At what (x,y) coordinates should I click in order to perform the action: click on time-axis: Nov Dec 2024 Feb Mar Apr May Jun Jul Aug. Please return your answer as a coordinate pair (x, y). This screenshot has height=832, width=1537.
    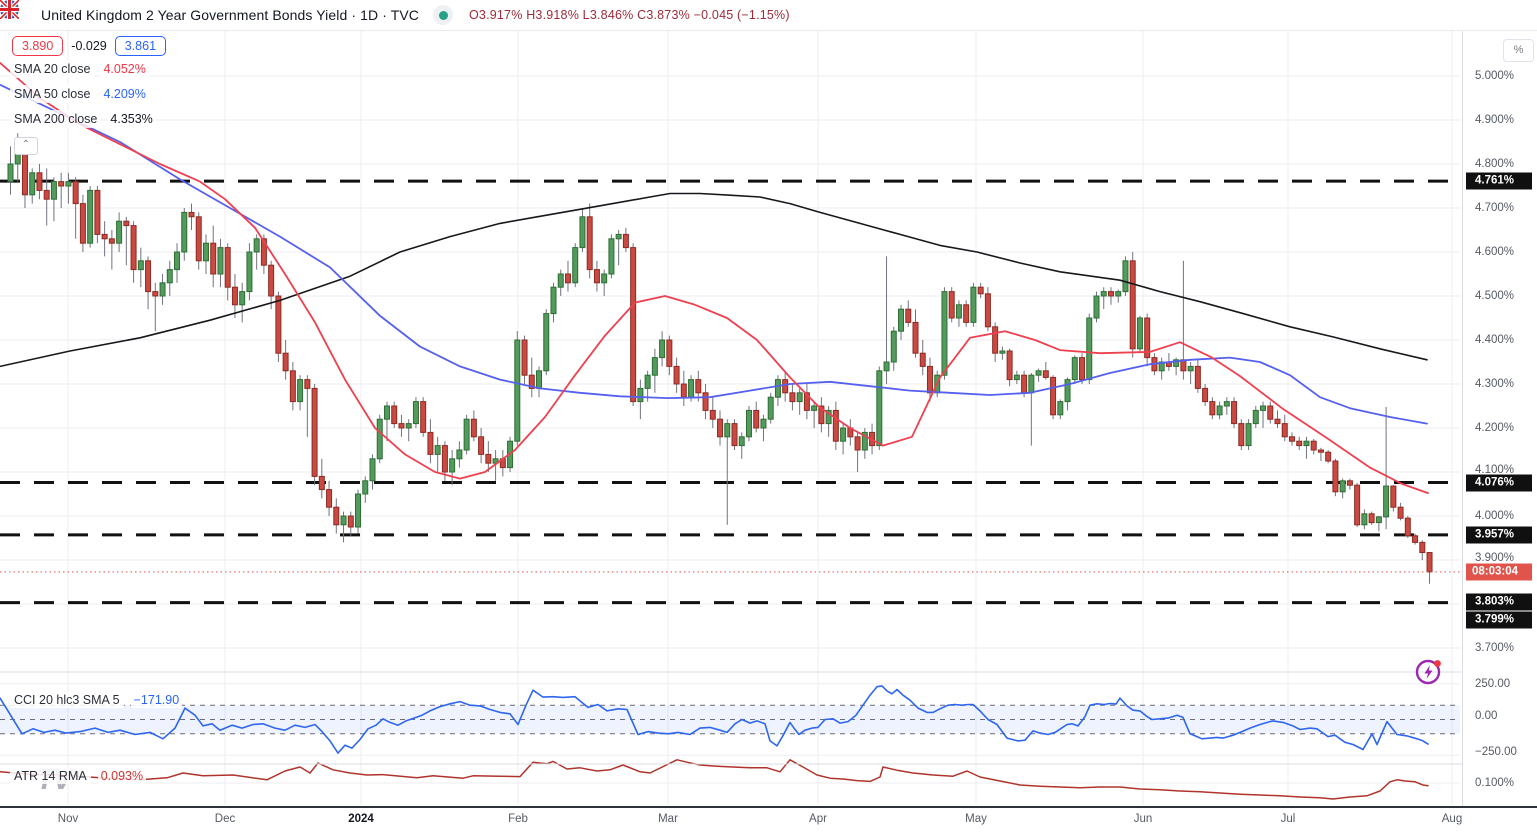
    Looking at the image, I should click on (768, 819).